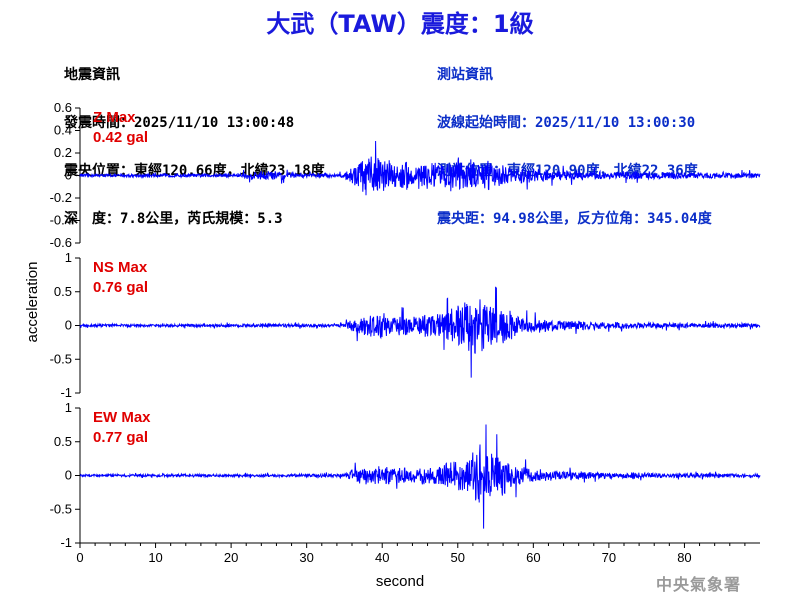 The width and height of the screenshot is (800, 600). I want to click on y-tick-label-ns: -1, so click(66, 392).